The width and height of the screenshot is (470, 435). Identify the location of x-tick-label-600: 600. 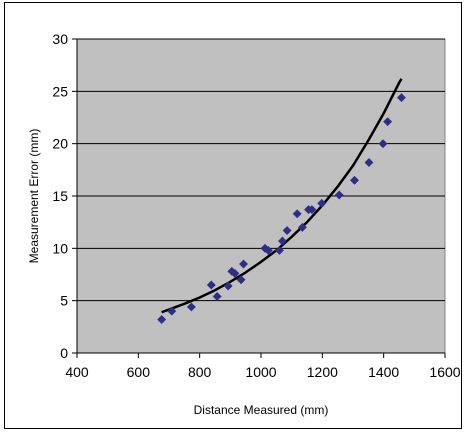
(139, 372).